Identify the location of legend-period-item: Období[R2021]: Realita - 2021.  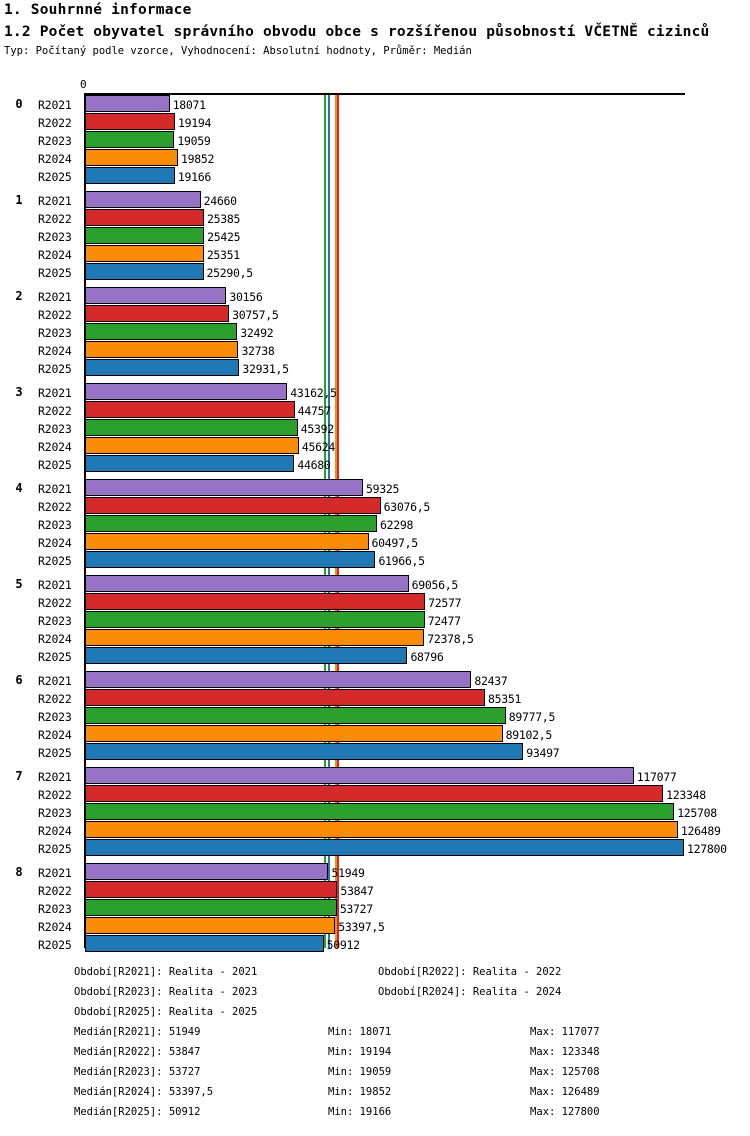
(166, 972).